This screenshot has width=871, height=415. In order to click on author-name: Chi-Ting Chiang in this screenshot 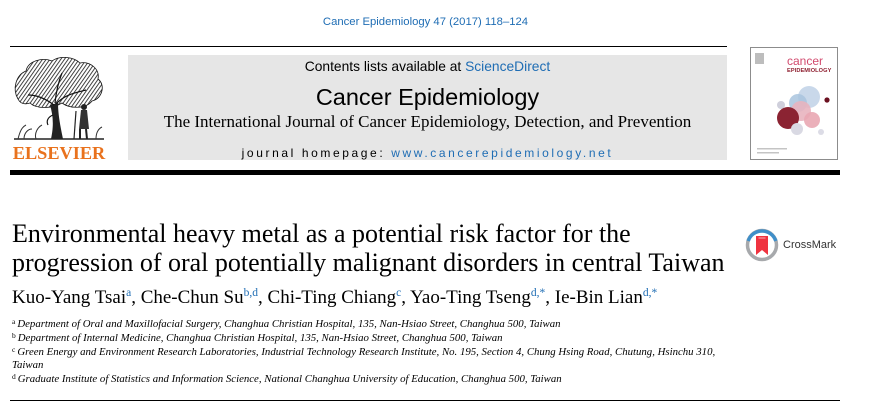, I will do `click(332, 297)`.